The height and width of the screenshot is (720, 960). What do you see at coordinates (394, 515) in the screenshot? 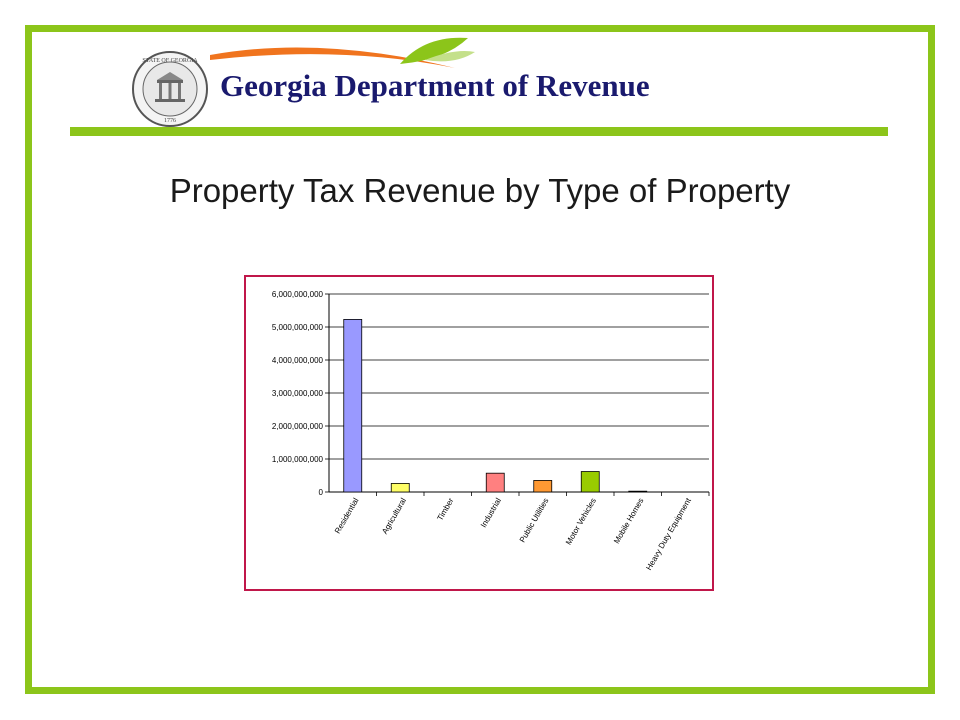
I see `x-tick-label: Agricultural` at bounding box center [394, 515].